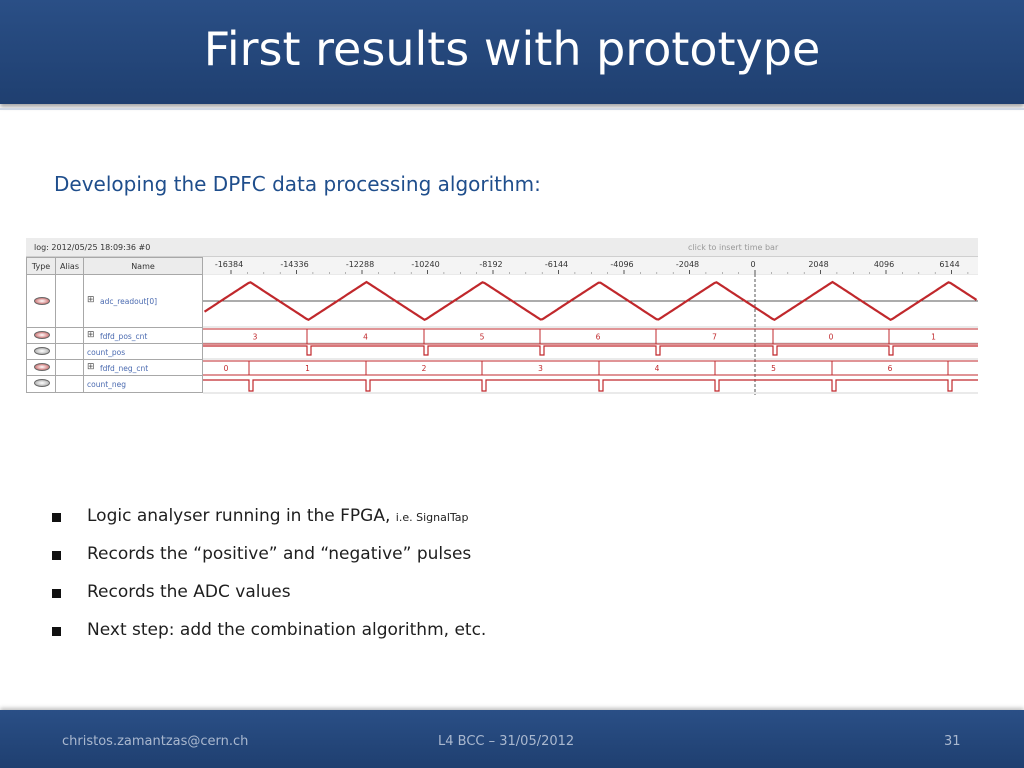 This screenshot has width=1024, height=768. What do you see at coordinates (226, 368) in the screenshot?
I see `neg-cnt-bus-value: 0` at bounding box center [226, 368].